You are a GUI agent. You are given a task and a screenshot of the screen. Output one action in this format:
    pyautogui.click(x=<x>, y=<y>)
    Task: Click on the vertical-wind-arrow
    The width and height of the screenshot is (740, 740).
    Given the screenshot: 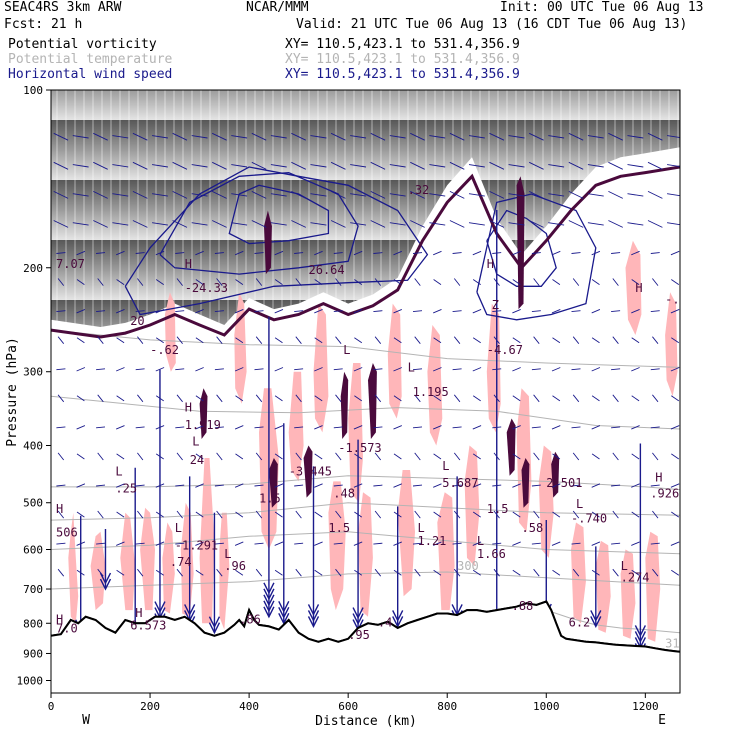 What is the action you would take?
    pyautogui.click(x=284, y=524)
    